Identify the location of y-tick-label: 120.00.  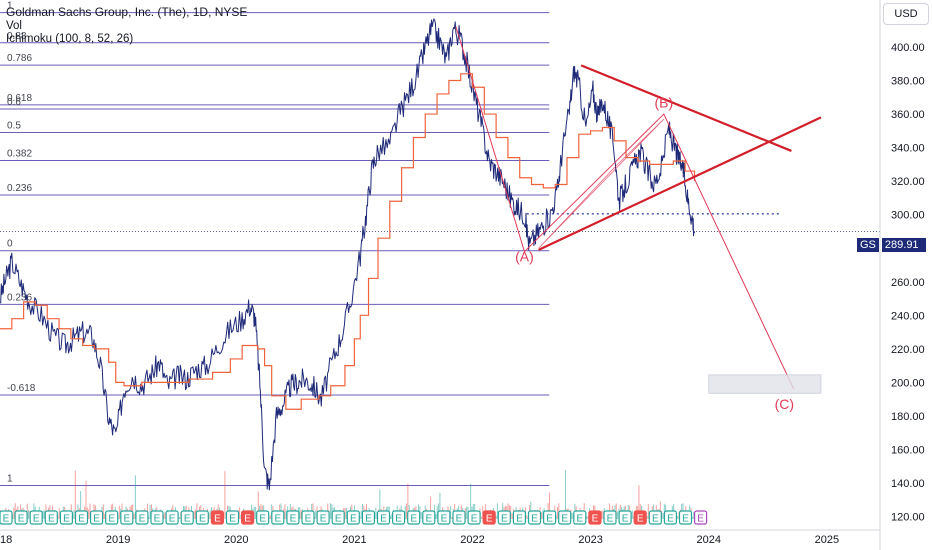
(908, 518).